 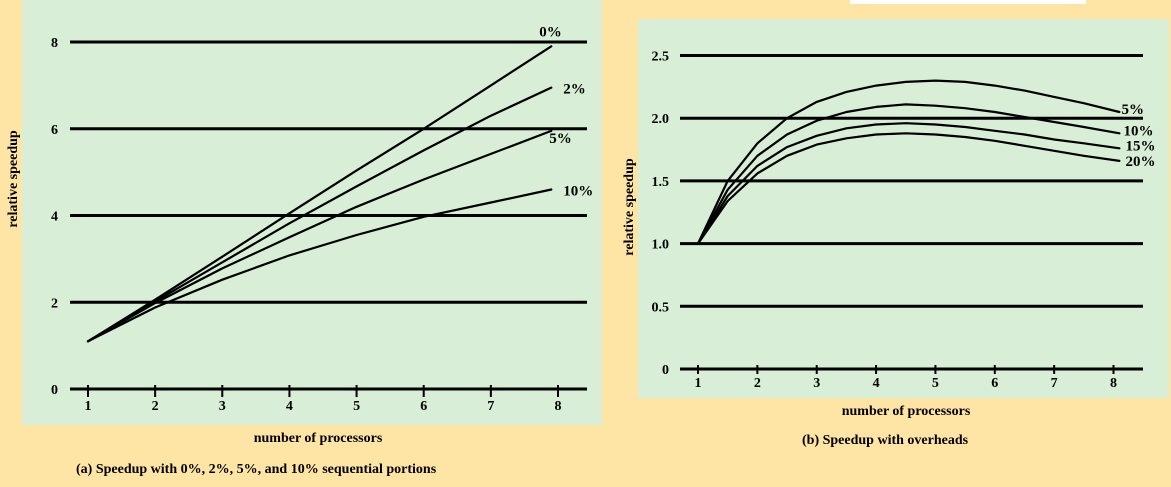 I want to click on chart-2-series-15pct, so click(x=908, y=183).